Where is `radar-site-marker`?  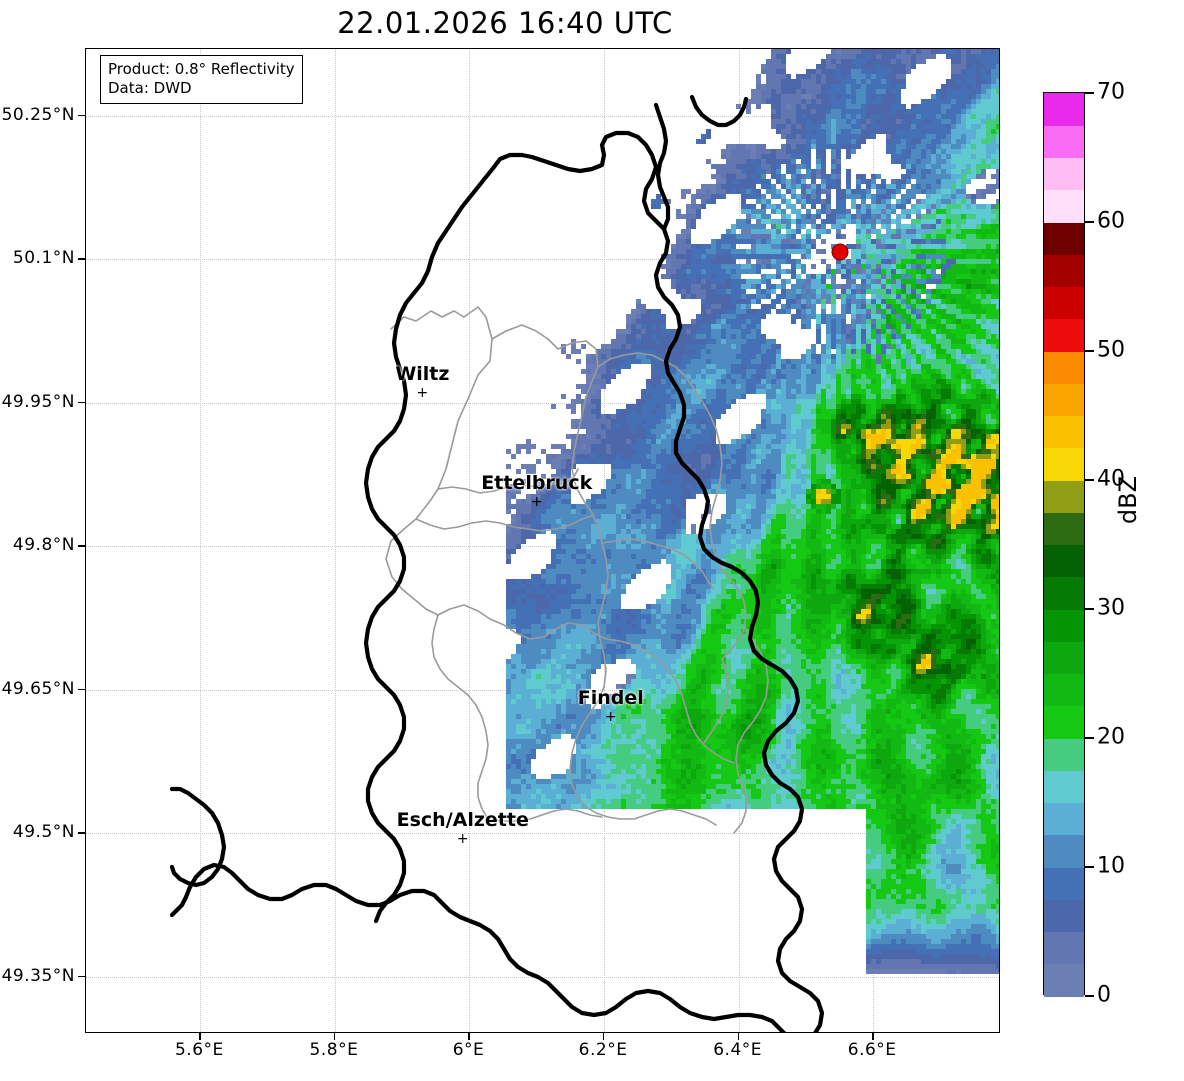 radar-site-marker is located at coordinates (840, 252).